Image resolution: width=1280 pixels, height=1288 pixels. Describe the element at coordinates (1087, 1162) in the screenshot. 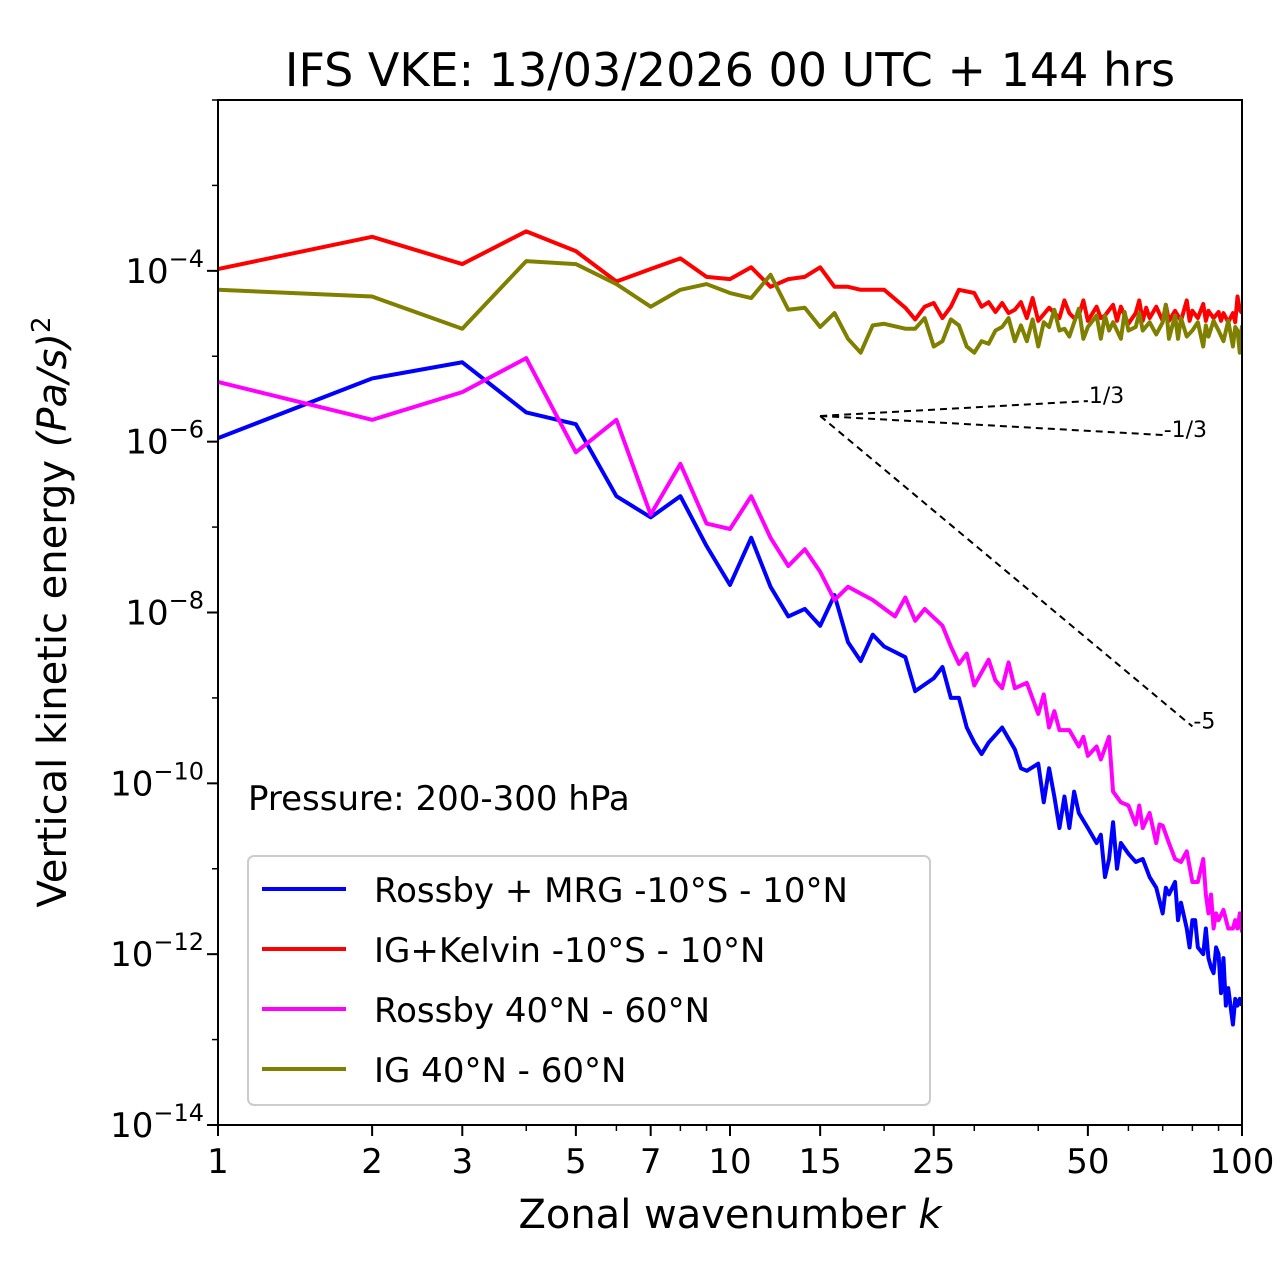

I see `x-tick-label: 50` at that location.